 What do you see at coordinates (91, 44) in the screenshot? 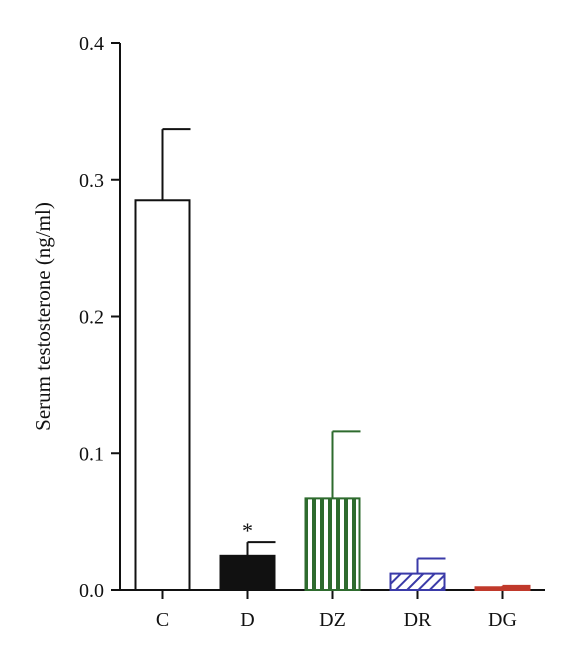
I see `y-tick-label: 0.4` at bounding box center [91, 44].